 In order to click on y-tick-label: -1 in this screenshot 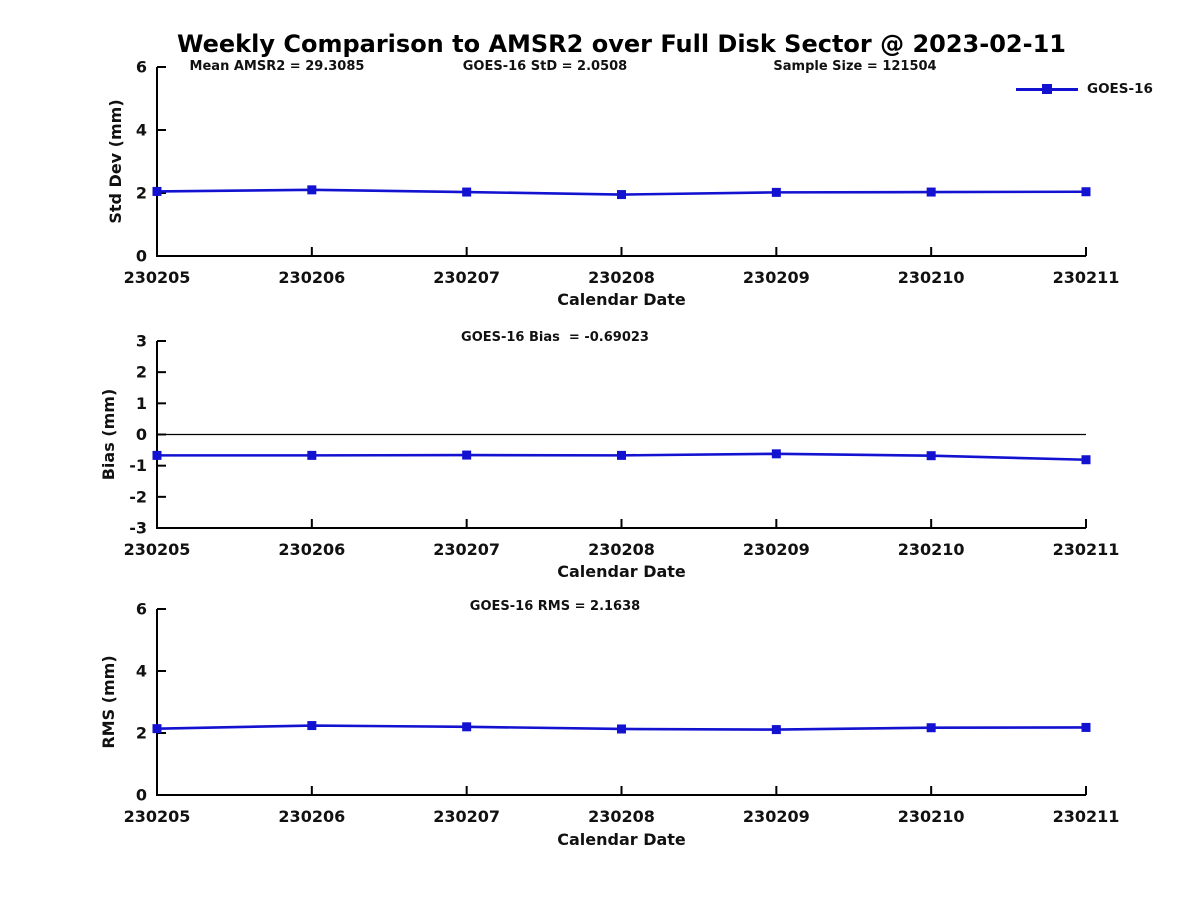, I will do `click(138, 465)`.